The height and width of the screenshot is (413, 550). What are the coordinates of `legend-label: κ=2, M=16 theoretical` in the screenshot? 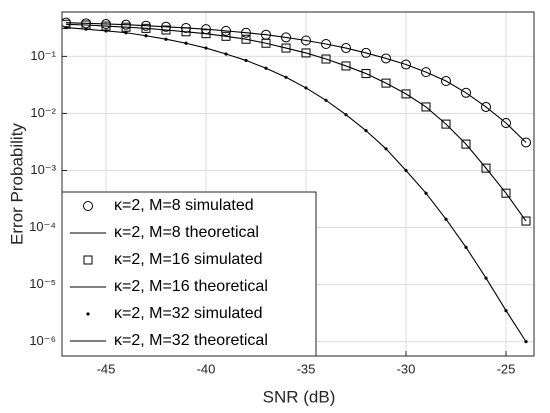 It's located at (191, 286).